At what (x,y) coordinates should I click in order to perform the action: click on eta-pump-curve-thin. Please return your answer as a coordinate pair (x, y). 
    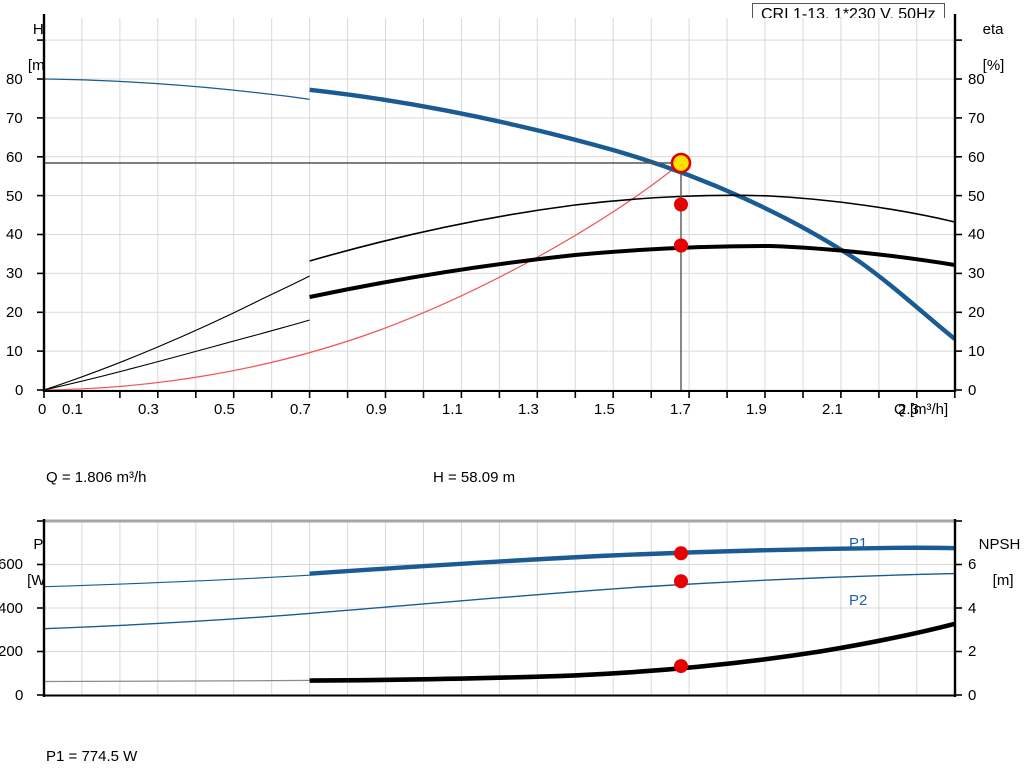
    Looking at the image, I should click on (177, 332).